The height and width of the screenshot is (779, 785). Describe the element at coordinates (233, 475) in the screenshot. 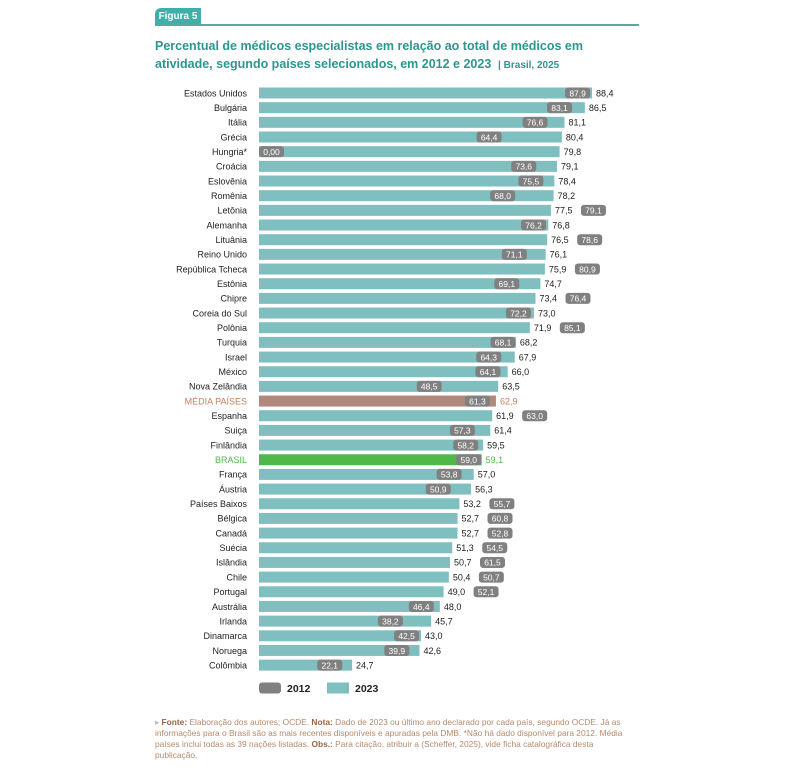

I see `category-label: França` at that location.